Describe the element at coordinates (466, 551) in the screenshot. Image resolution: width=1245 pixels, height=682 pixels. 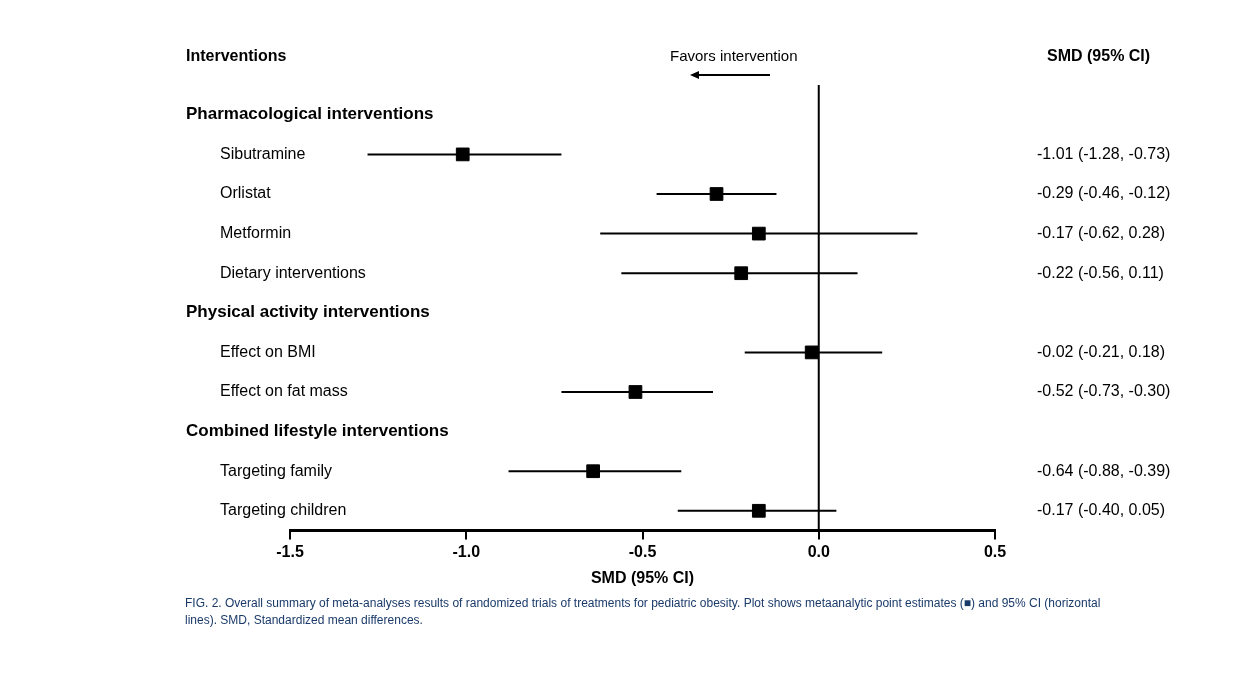
I see `x-tick-label: -1.0` at that location.